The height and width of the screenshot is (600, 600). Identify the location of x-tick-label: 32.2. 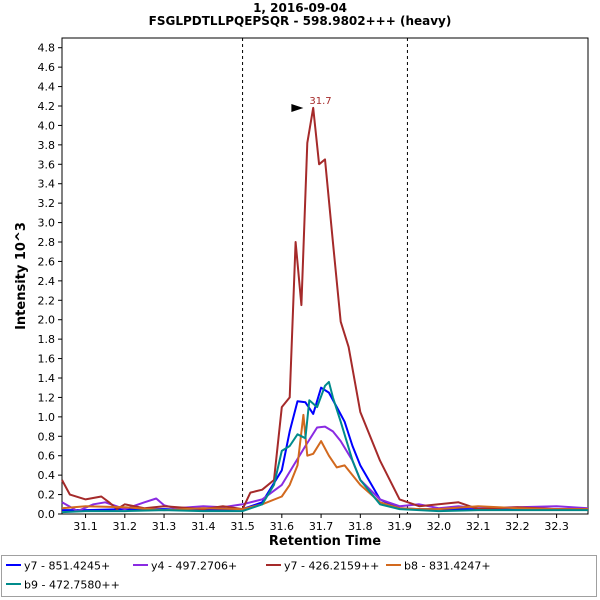
(517, 526).